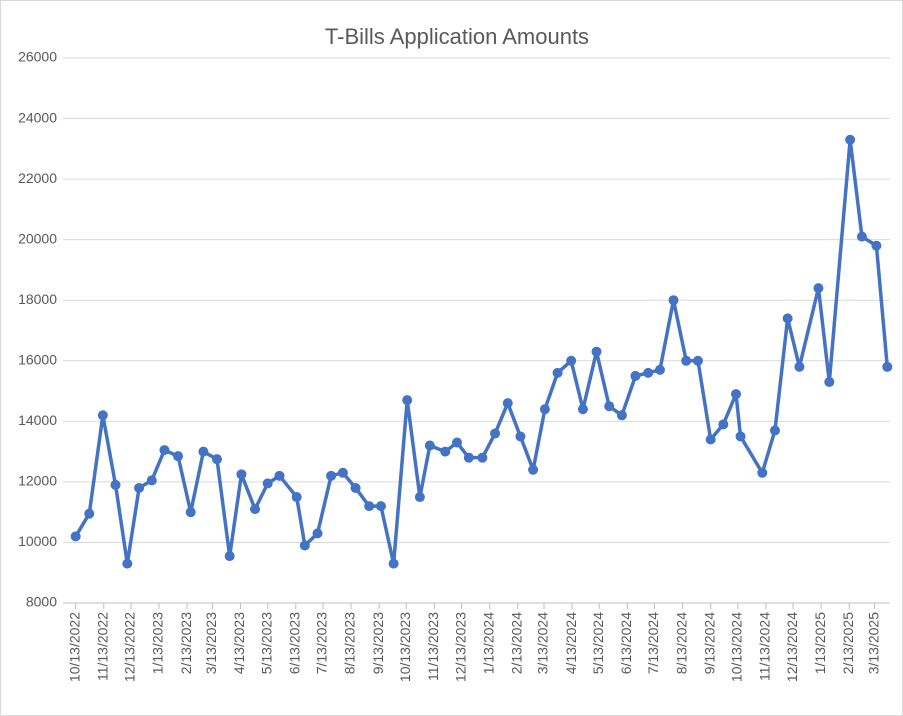 This screenshot has height=716, width=903. I want to click on x-tick-label: 12/13/2023, so click(460, 647).